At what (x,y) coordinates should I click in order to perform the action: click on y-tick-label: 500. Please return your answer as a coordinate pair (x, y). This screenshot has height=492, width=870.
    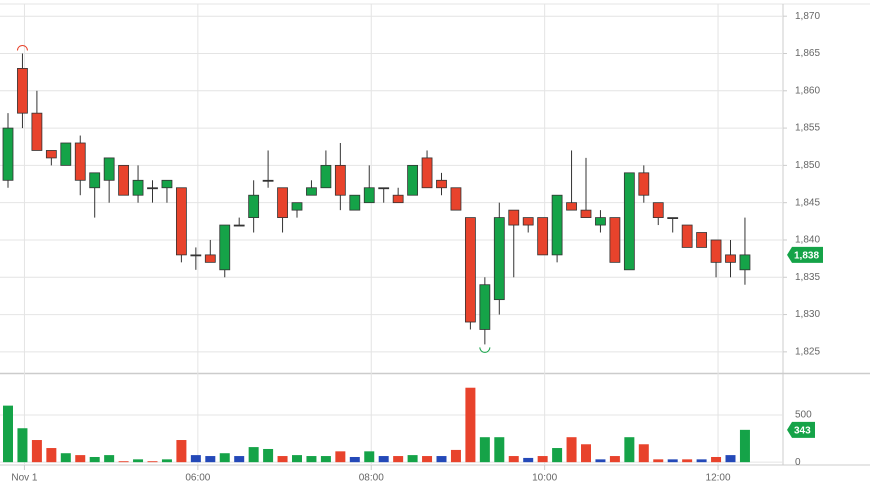
    Looking at the image, I should click on (803, 415).